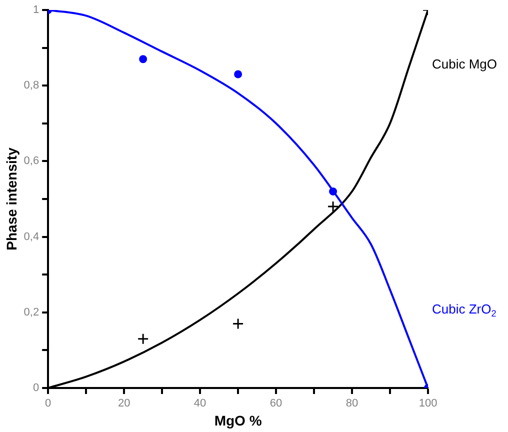 The width and height of the screenshot is (508, 432). What do you see at coordinates (32, 86) in the screenshot?
I see `y-tick-label: 0,8` at bounding box center [32, 86].